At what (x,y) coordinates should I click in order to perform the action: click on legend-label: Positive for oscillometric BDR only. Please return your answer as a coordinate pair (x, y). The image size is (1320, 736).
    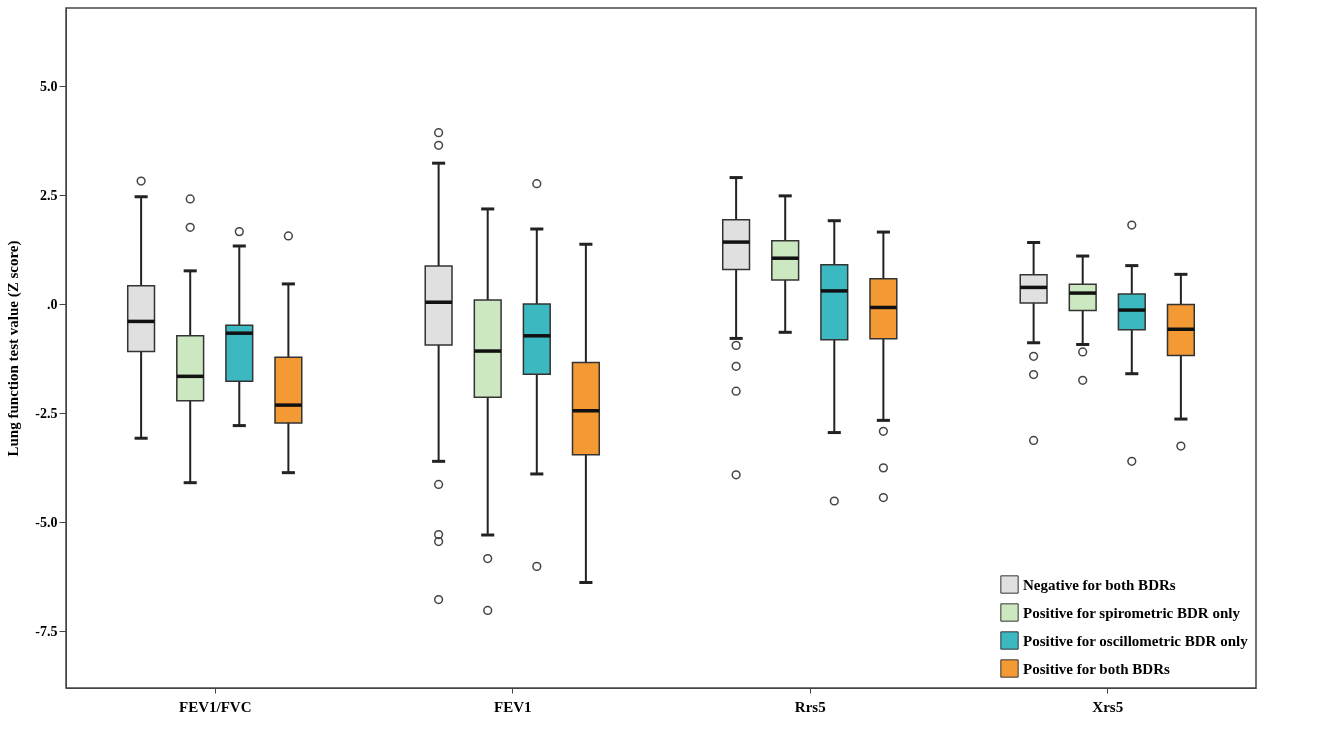
    Looking at the image, I should click on (1136, 640).